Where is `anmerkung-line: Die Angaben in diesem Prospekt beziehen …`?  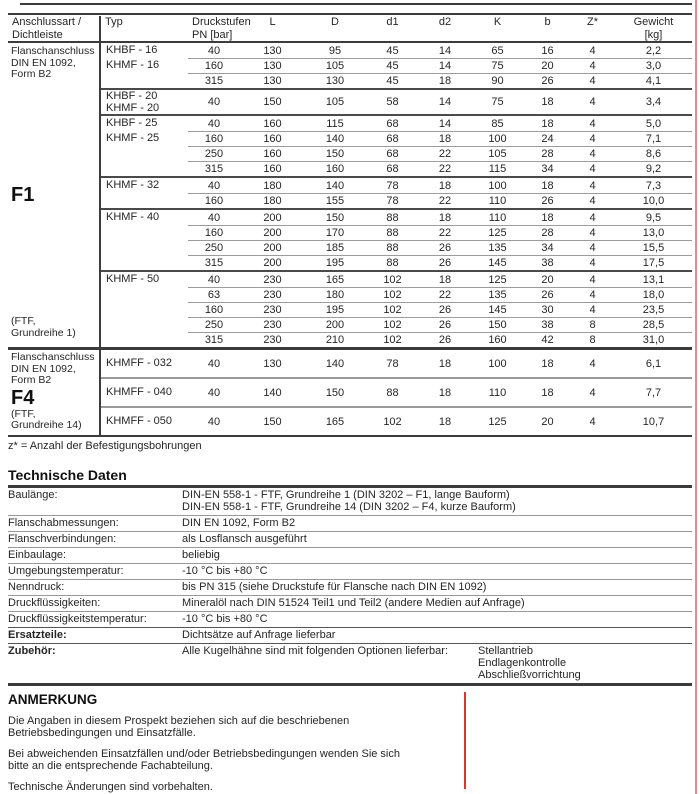 anmerkung-line: Die Angaben in diesem Prospekt beziehen … is located at coordinates (179, 721).